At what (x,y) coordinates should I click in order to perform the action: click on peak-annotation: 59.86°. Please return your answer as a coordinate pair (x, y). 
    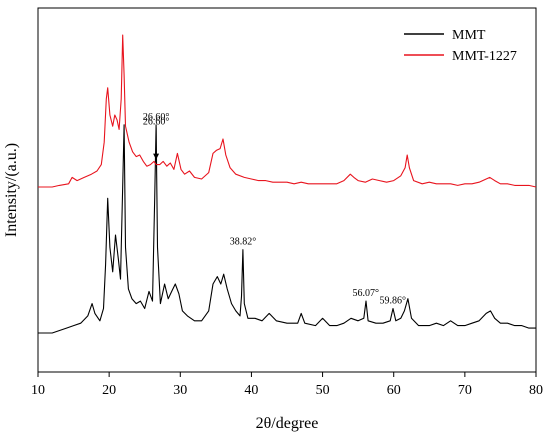
    Looking at the image, I should click on (392, 301).